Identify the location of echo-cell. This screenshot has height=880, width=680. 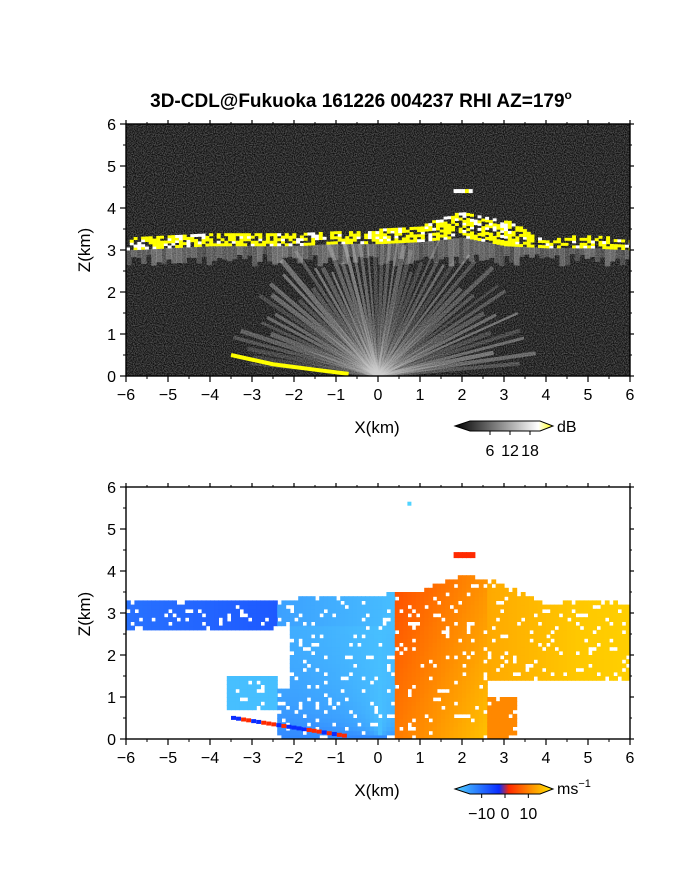
(184, 255).